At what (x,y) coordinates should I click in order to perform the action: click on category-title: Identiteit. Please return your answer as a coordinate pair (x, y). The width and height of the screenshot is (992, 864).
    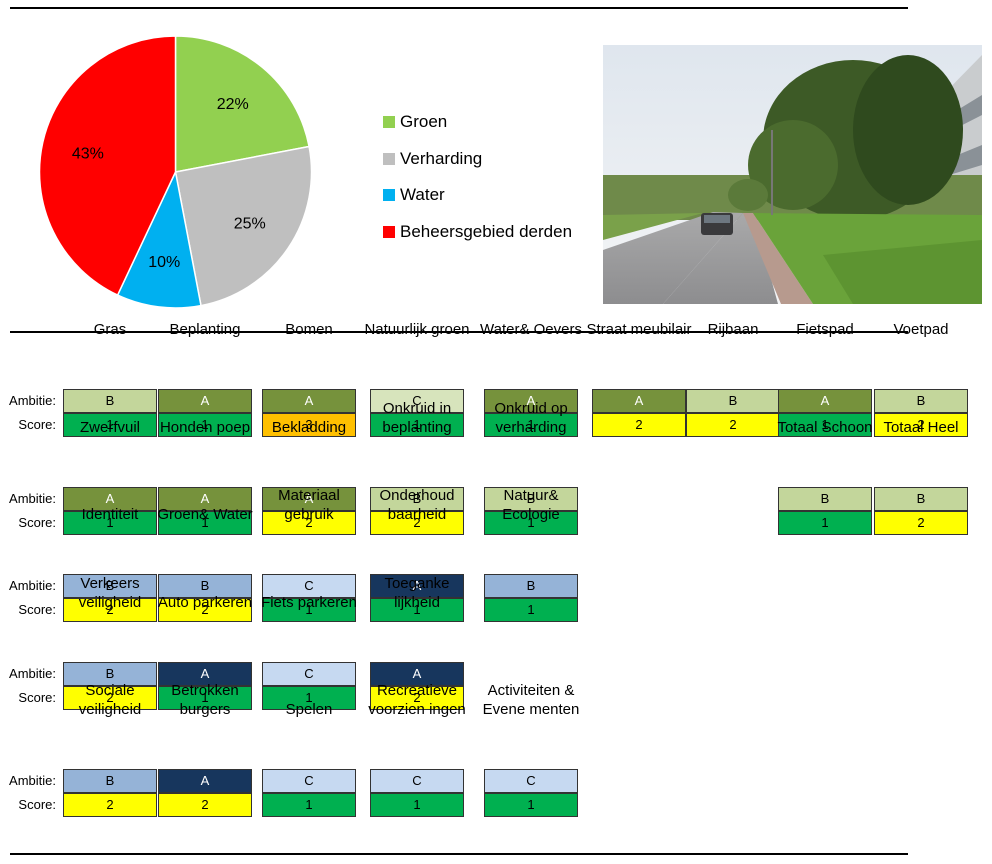
    Looking at the image, I should click on (110, 514).